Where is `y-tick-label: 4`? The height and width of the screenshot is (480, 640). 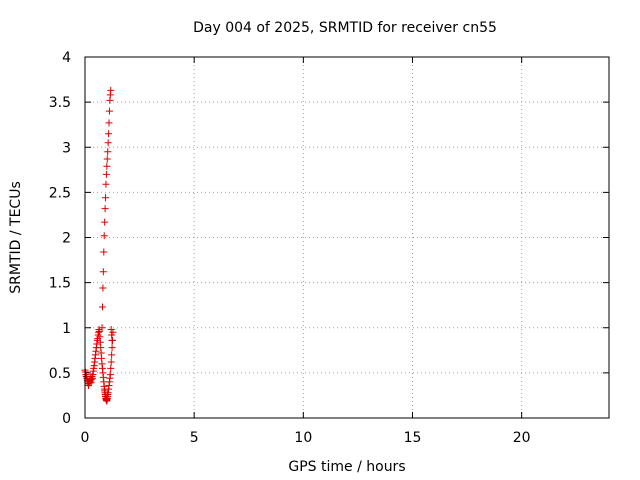 y-tick-label: 4 is located at coordinates (66, 58).